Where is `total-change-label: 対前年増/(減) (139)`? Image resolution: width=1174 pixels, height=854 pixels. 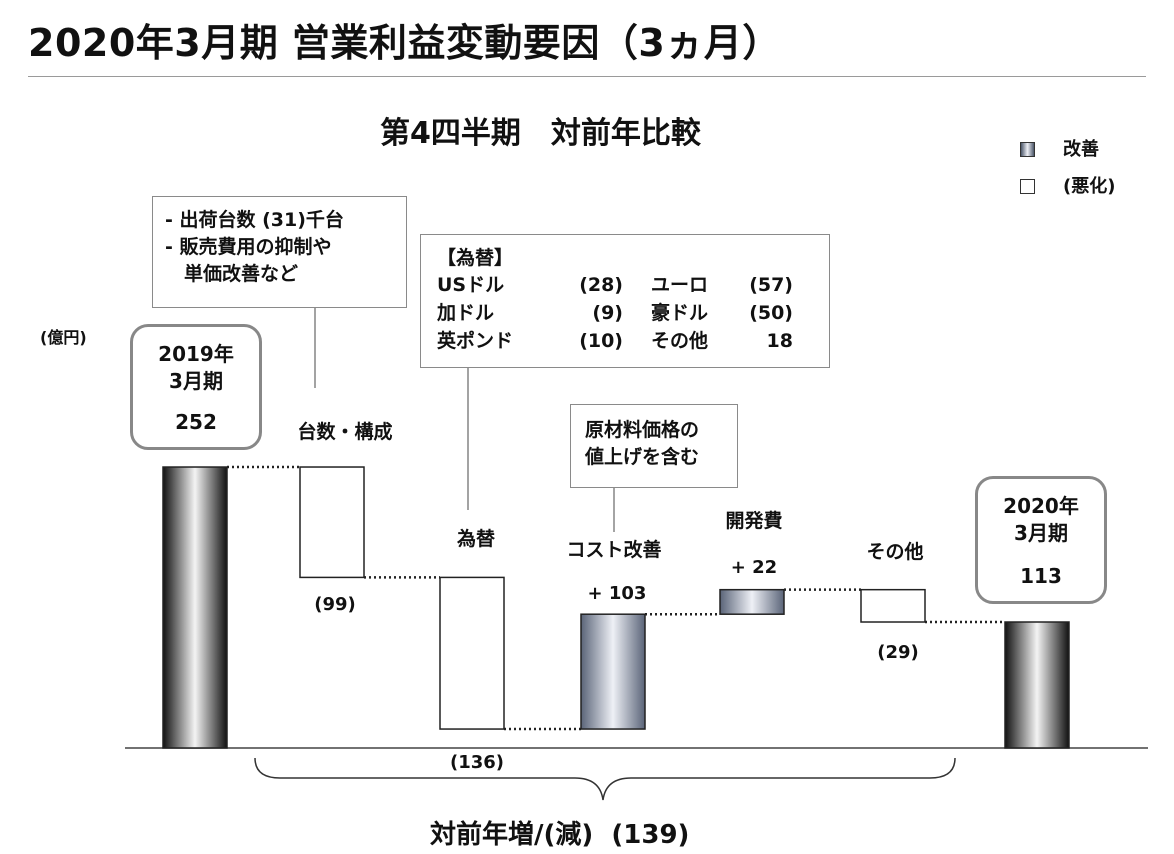 total-change-label: 対前年増/(減) (139) is located at coordinates (559, 832).